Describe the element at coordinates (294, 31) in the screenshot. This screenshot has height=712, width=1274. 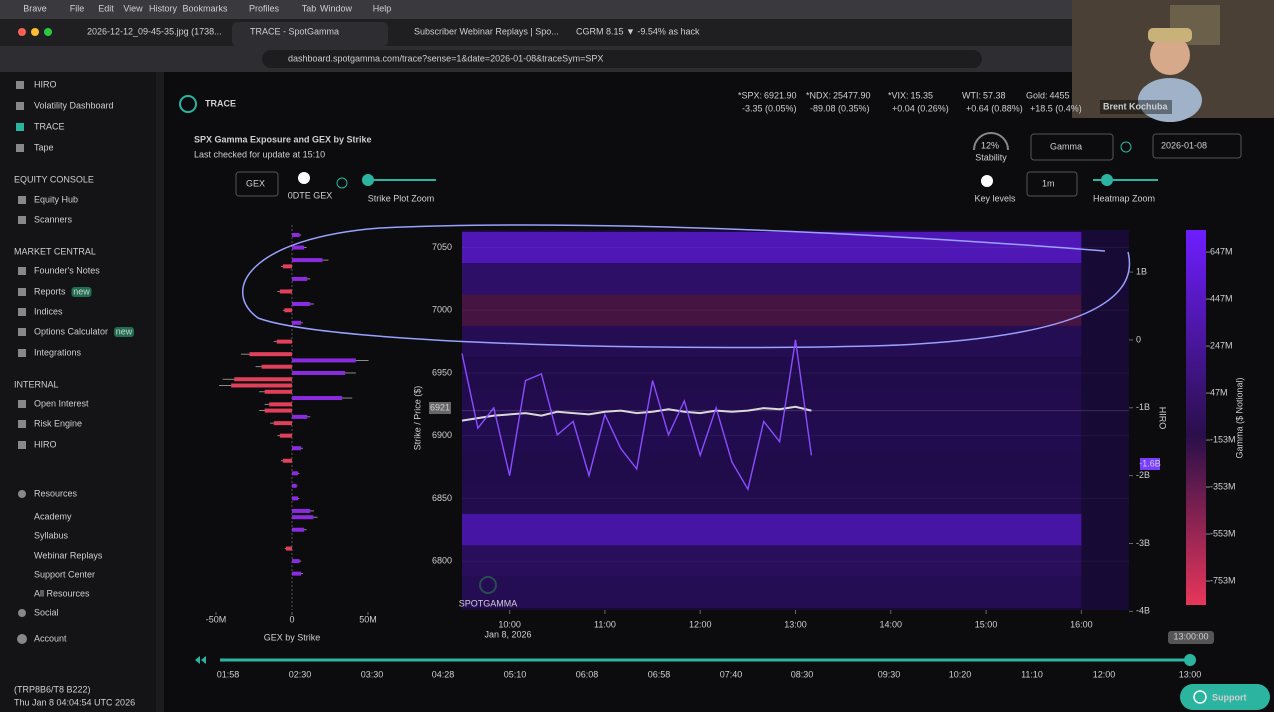
I see `tab-title: TRACE - SpotGamma` at that location.